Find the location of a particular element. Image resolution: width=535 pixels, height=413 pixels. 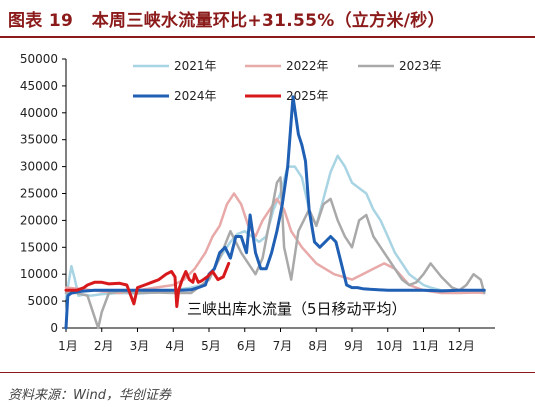

x-tick-label: 9月 is located at coordinates (354, 346).